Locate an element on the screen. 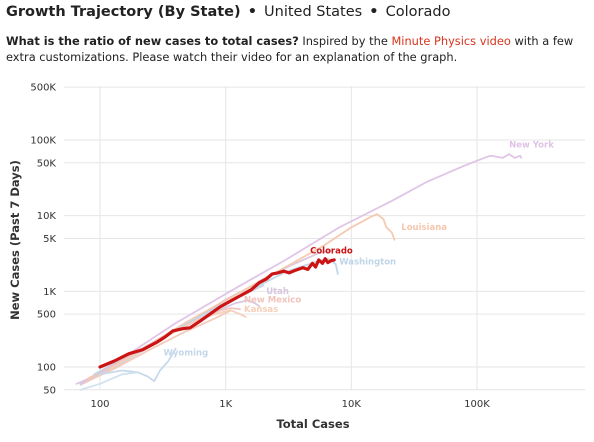 This screenshot has height=442, width=594. y-tick-label: 1K is located at coordinates (49, 292).